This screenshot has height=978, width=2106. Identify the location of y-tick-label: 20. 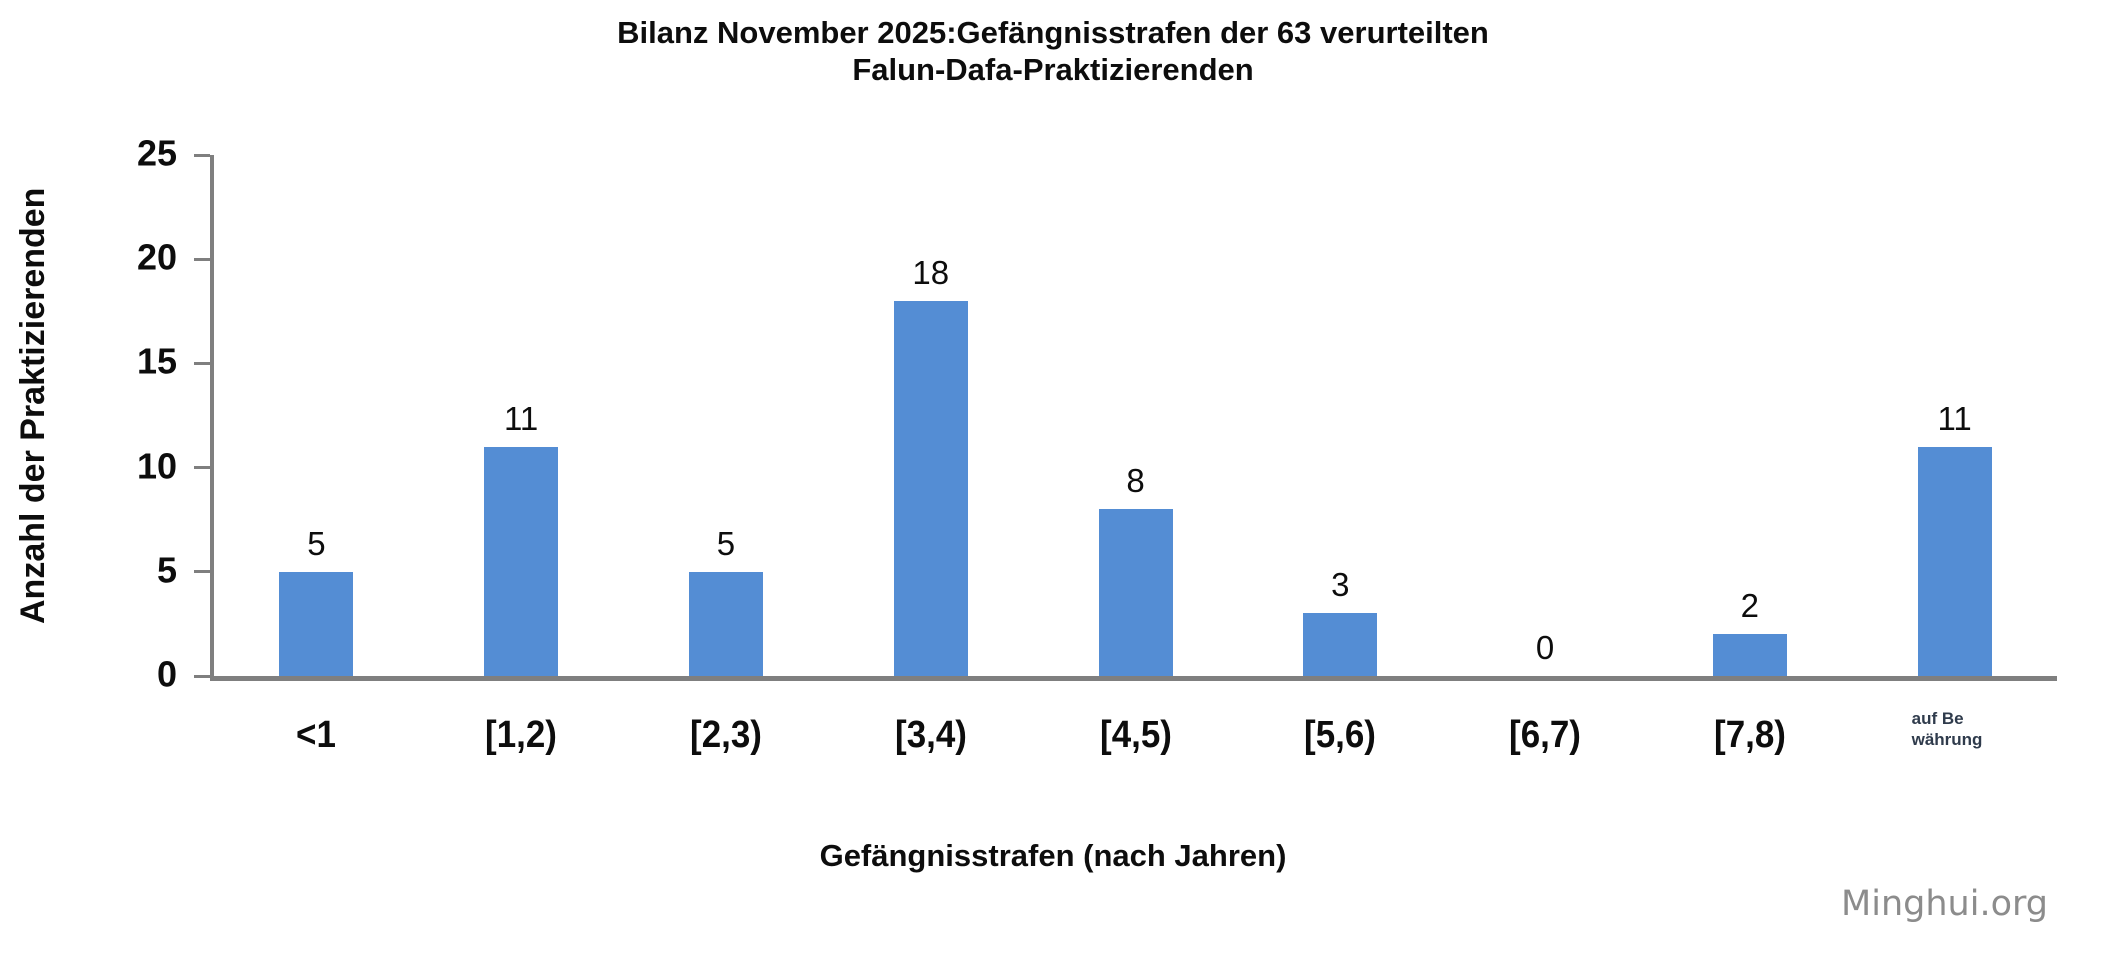
(156, 257).